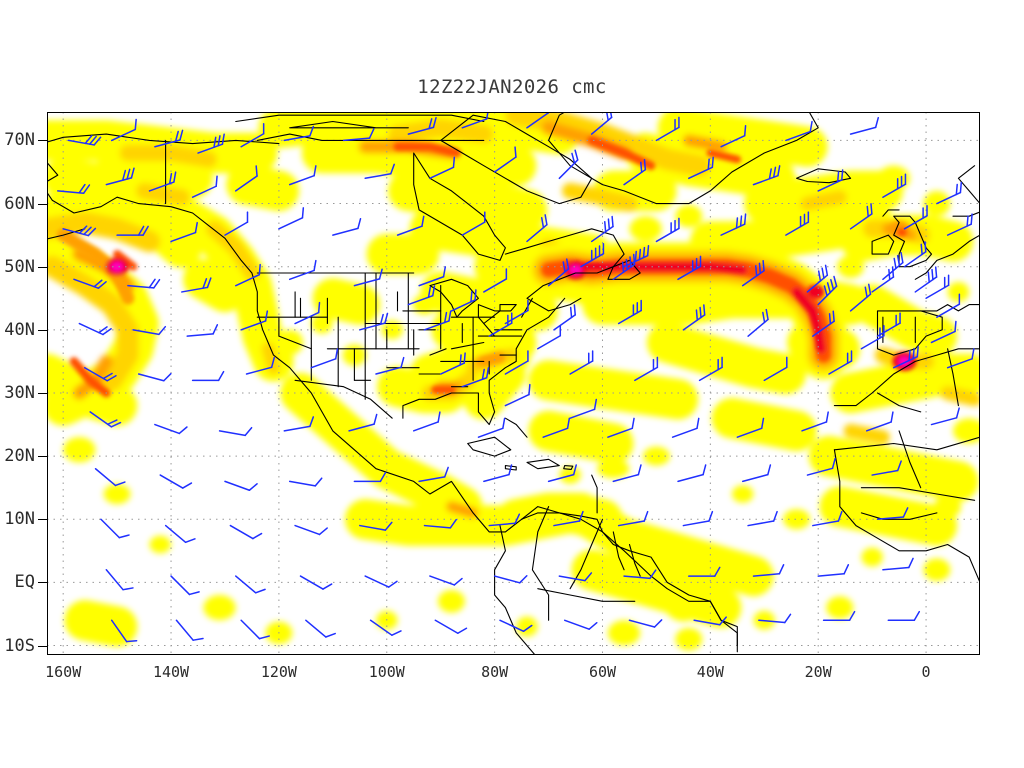  Describe the element at coordinates (42, 330) in the screenshot. I see `y-tick-40n` at that location.